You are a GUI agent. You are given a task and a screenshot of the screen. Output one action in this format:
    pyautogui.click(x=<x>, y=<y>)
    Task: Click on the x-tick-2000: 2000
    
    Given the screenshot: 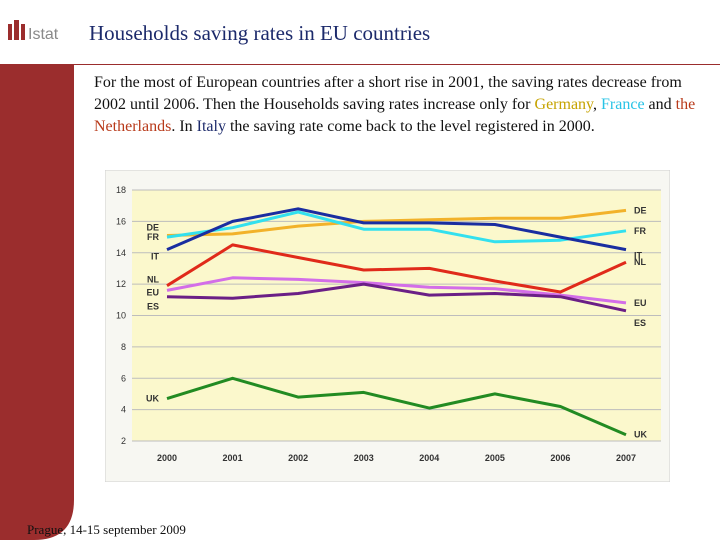 What is the action you would take?
    pyautogui.click(x=167, y=458)
    